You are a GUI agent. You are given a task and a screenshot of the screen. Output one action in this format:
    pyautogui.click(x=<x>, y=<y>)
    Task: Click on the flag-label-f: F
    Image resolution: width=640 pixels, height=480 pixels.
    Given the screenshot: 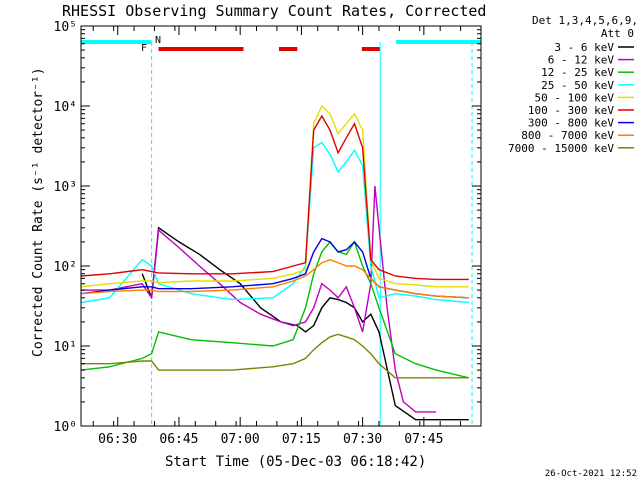 What is the action you would take?
    pyautogui.click(x=144, y=48)
    